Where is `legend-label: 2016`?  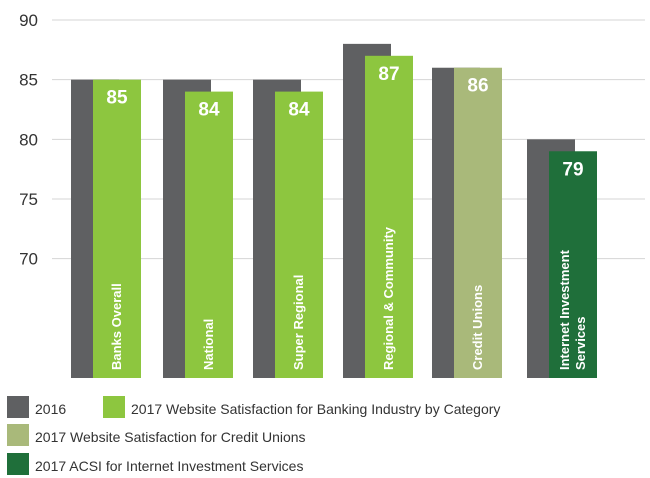
legend-label: 2016 is located at coordinates (50, 409).